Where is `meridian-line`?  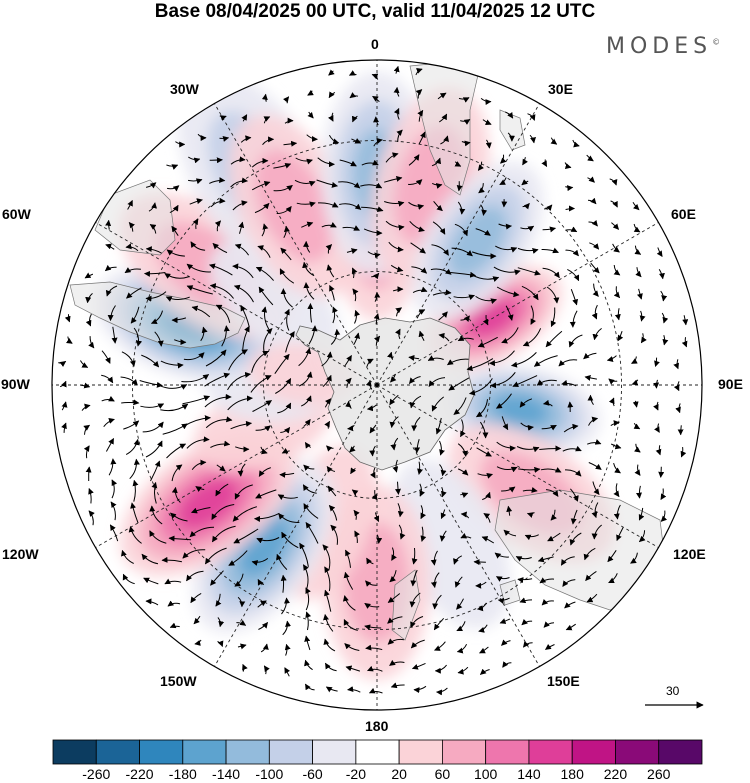
meridian-line is located at coordinates (458, 244).